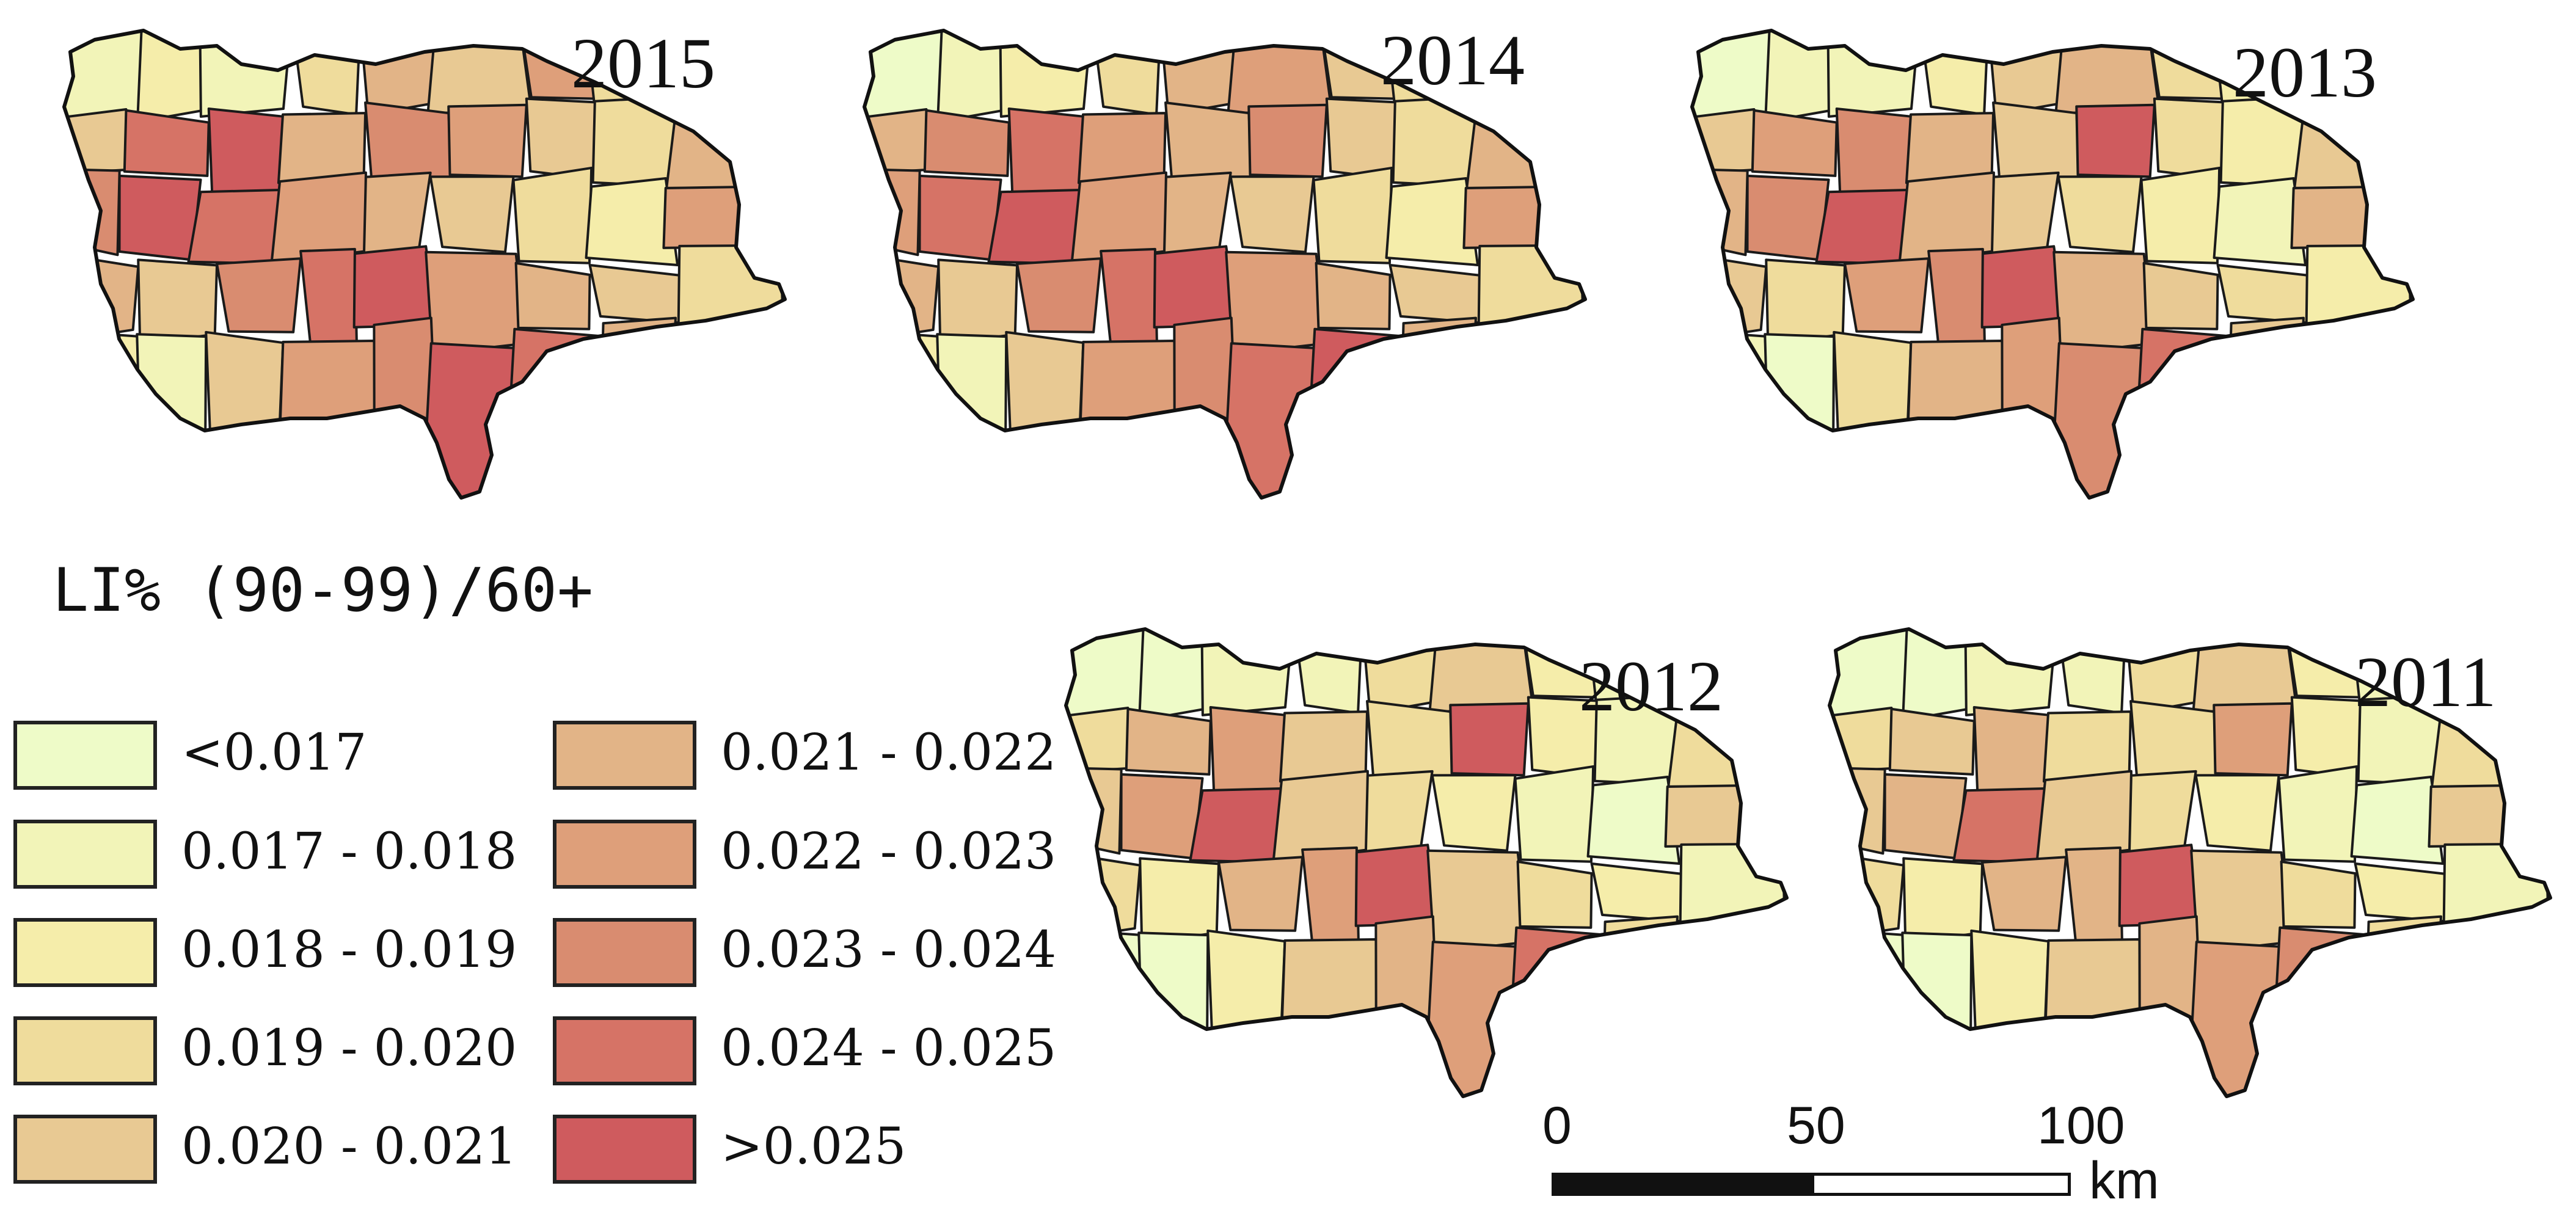 This screenshot has height=1213, width=2576. What do you see at coordinates (643, 63) in the screenshot?
I see `year-label-2015: 2015` at bounding box center [643, 63].